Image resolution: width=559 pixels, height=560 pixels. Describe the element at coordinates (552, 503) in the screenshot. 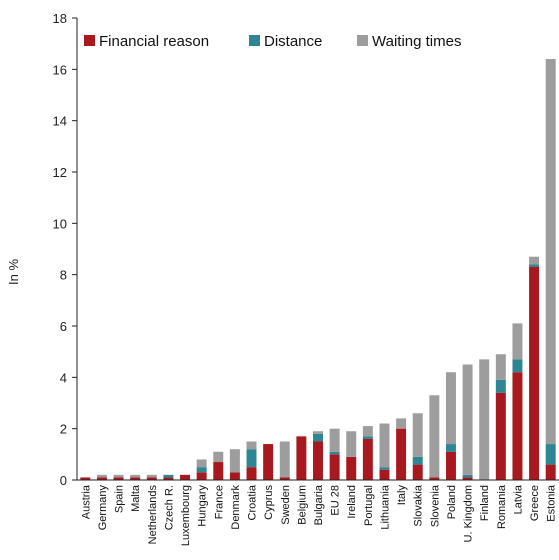

I see `x-tick-label: Estonia` at that location.